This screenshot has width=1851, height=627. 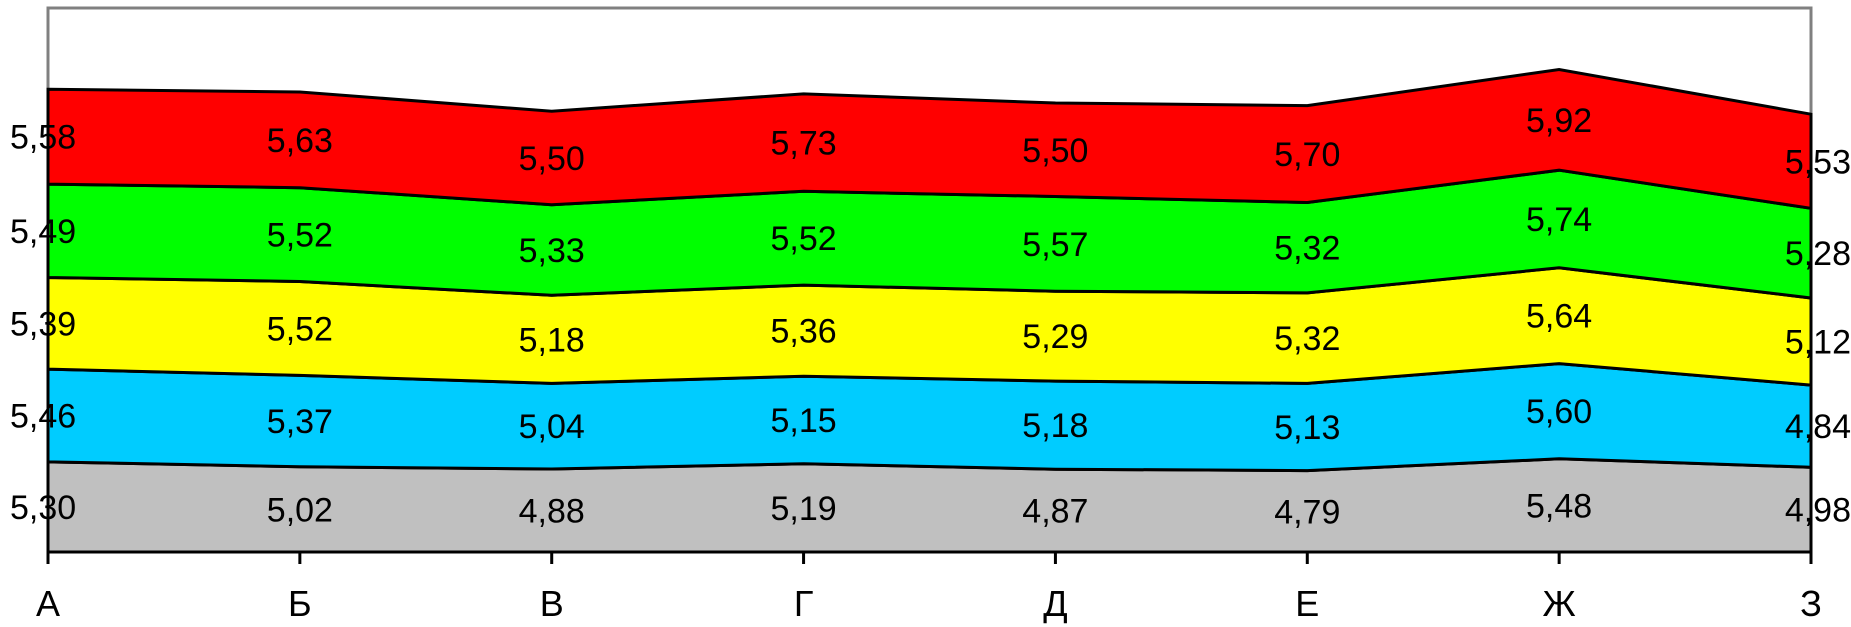 What do you see at coordinates (1307, 512) in the screenshot?
I see `data-label: 4,79` at bounding box center [1307, 512].